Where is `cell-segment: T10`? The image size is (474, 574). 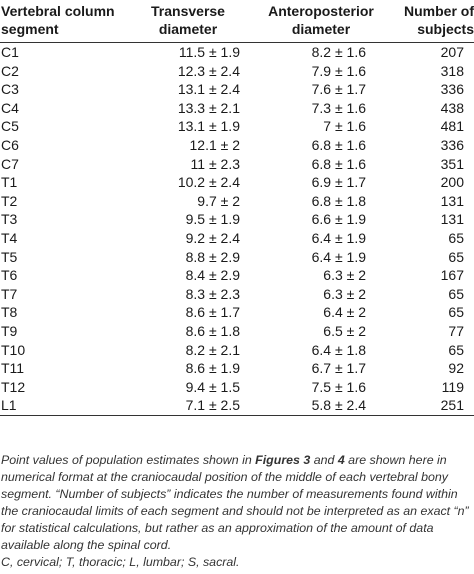
cell-segment: T10 is located at coordinates (13, 349).